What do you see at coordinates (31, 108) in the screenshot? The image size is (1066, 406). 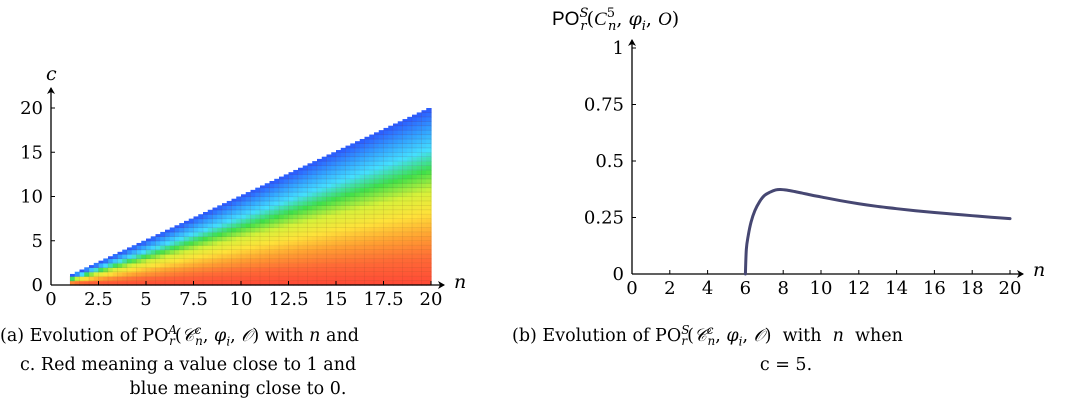 I see `heatmap-y-tick-label: 20` at bounding box center [31, 108].